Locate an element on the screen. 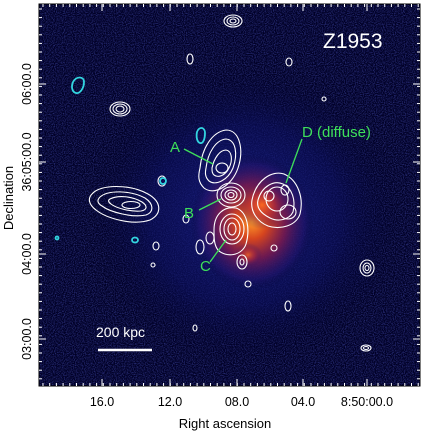 The height and width of the screenshot is (436, 427). x-tick-label: 04.0 is located at coordinates (303, 402).